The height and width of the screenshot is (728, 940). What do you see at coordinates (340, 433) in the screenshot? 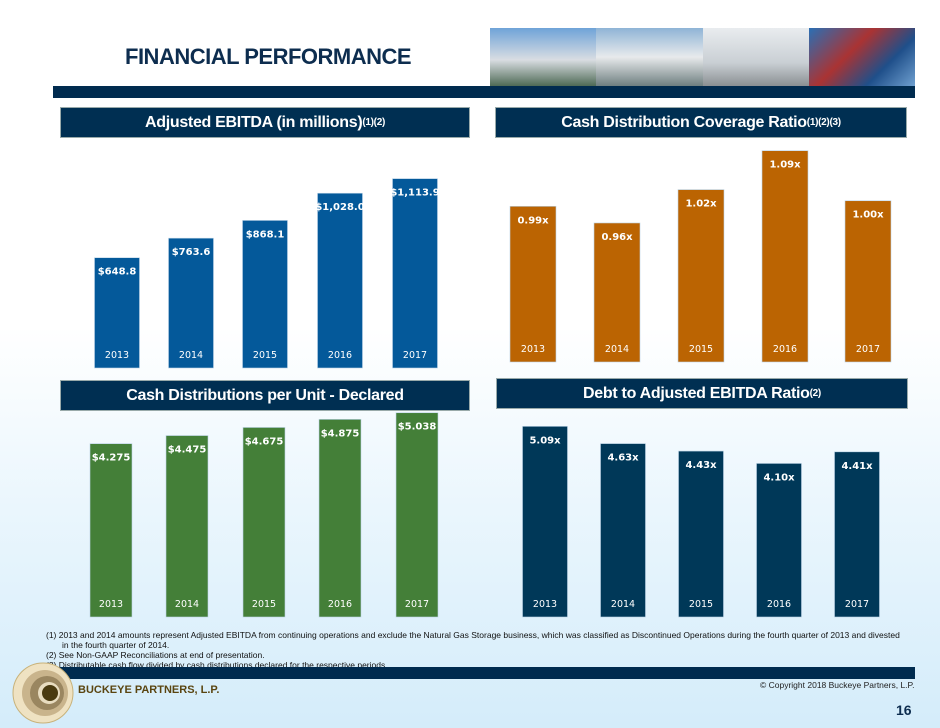
I see `data-label: $4.875` at bounding box center [340, 433].